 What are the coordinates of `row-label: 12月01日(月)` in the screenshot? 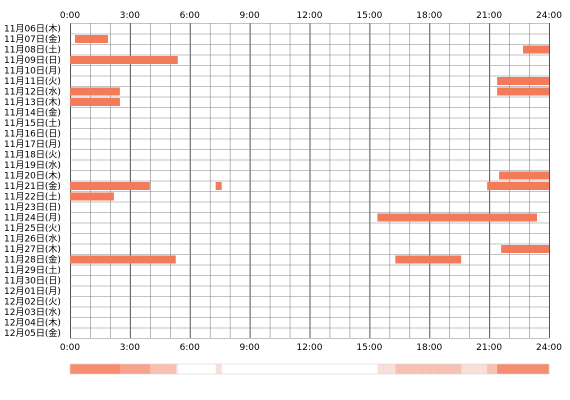 It's located at (32, 291).